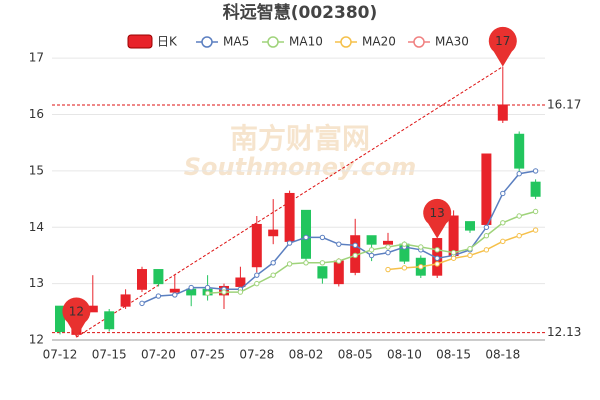 The height and width of the screenshot is (400, 600). I want to click on x-tick-label: 08-15, so click(453, 355).